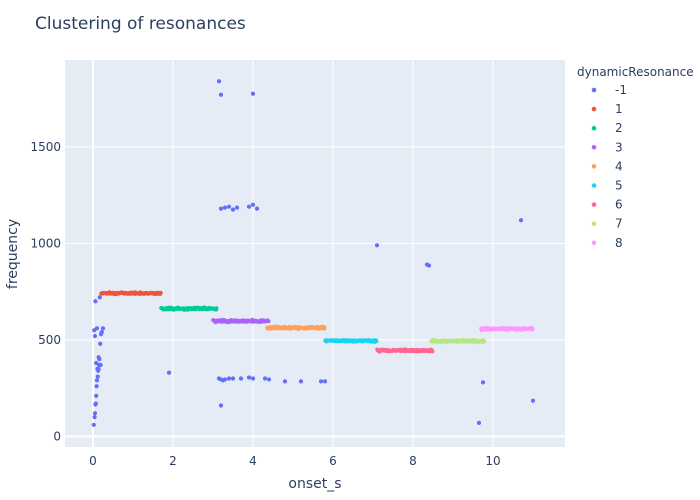 The image size is (700, 500). What do you see at coordinates (619, 205) in the screenshot?
I see `legend-item-label: 6` at bounding box center [619, 205].